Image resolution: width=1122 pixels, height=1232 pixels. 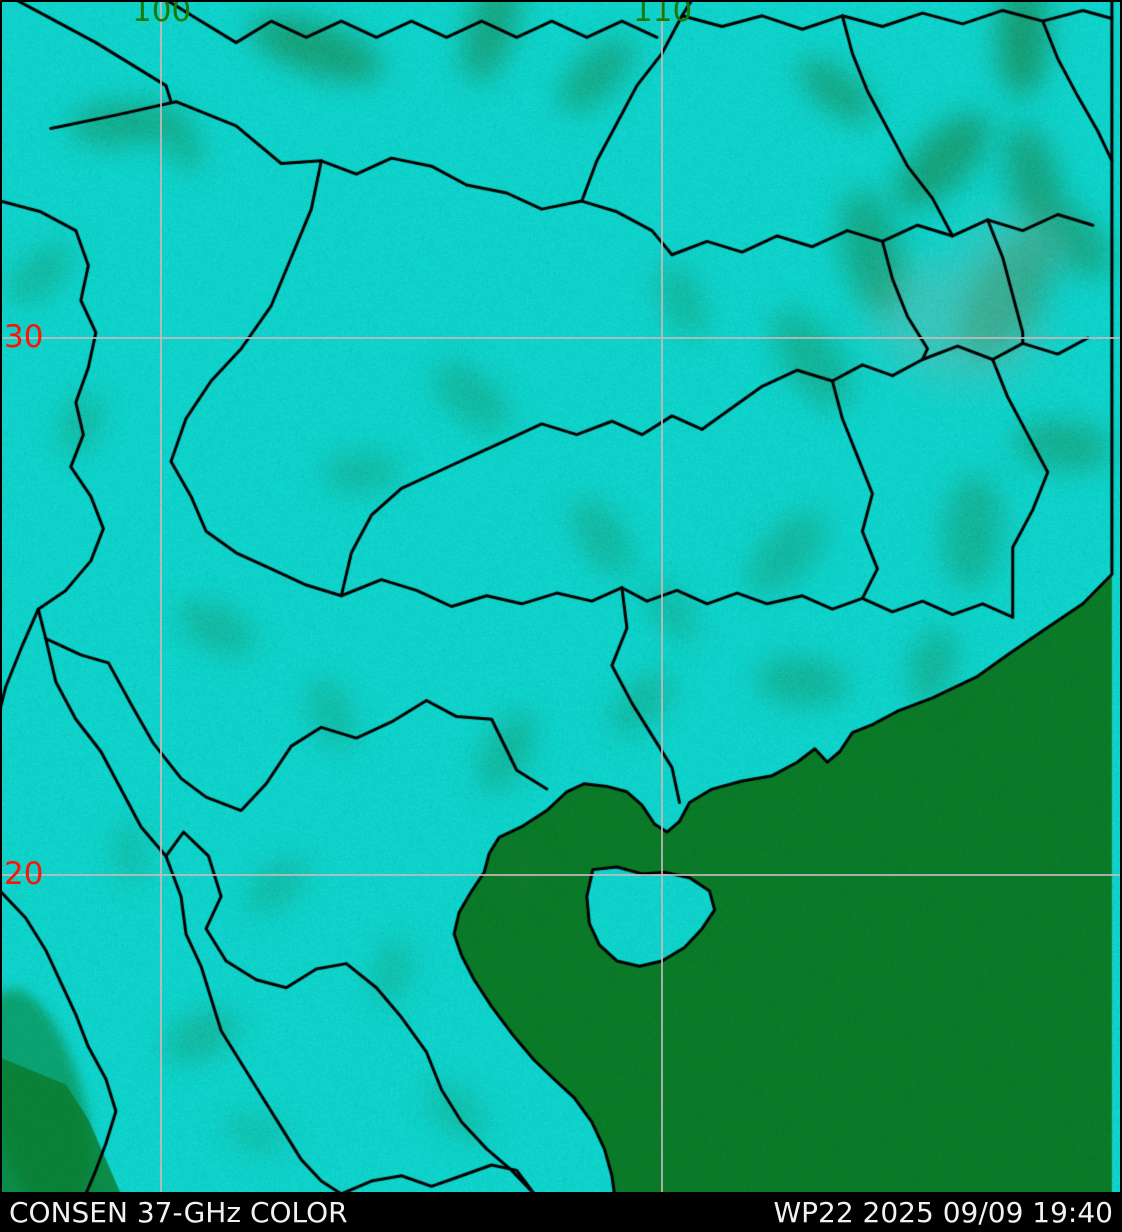 What do you see at coordinates (178, 1212) in the screenshot?
I see `product-label: CONSEN 37-GHz COLOR` at bounding box center [178, 1212].